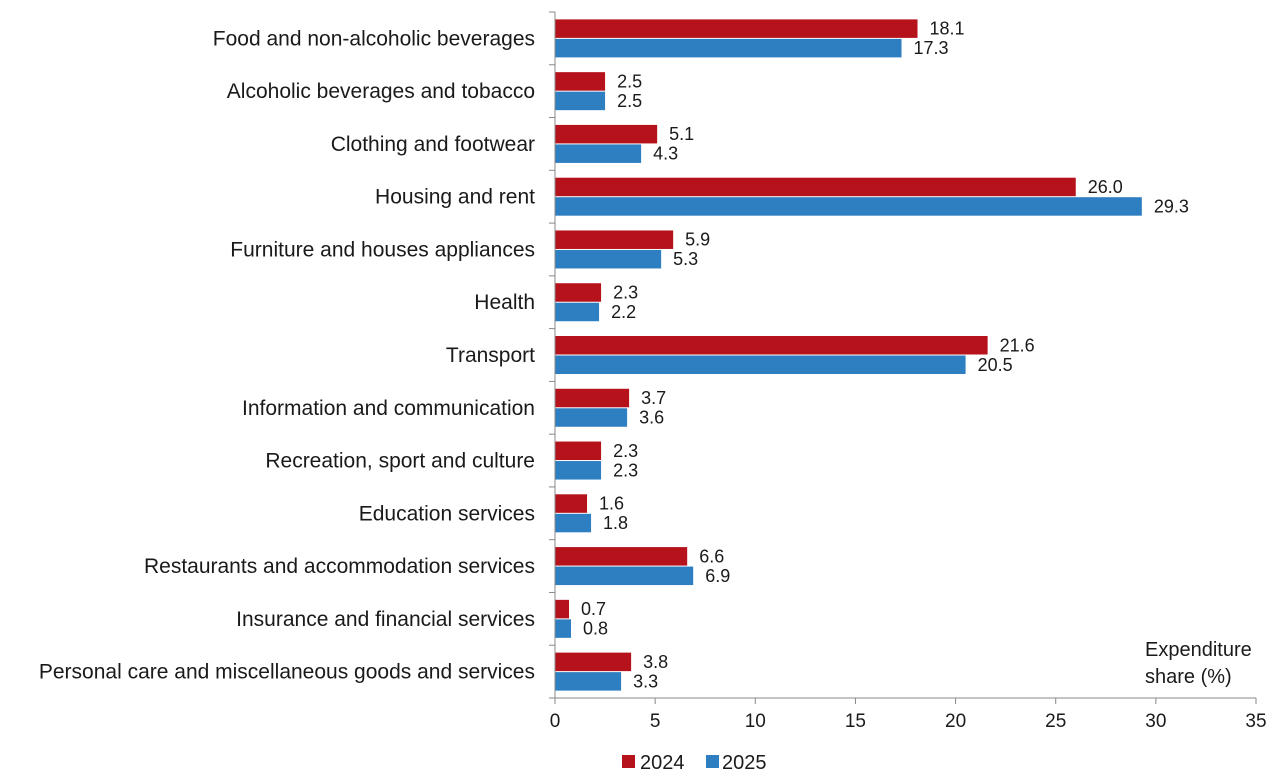 The image size is (1280, 782). I want to click on legend-swatch-2024, so click(628, 761).